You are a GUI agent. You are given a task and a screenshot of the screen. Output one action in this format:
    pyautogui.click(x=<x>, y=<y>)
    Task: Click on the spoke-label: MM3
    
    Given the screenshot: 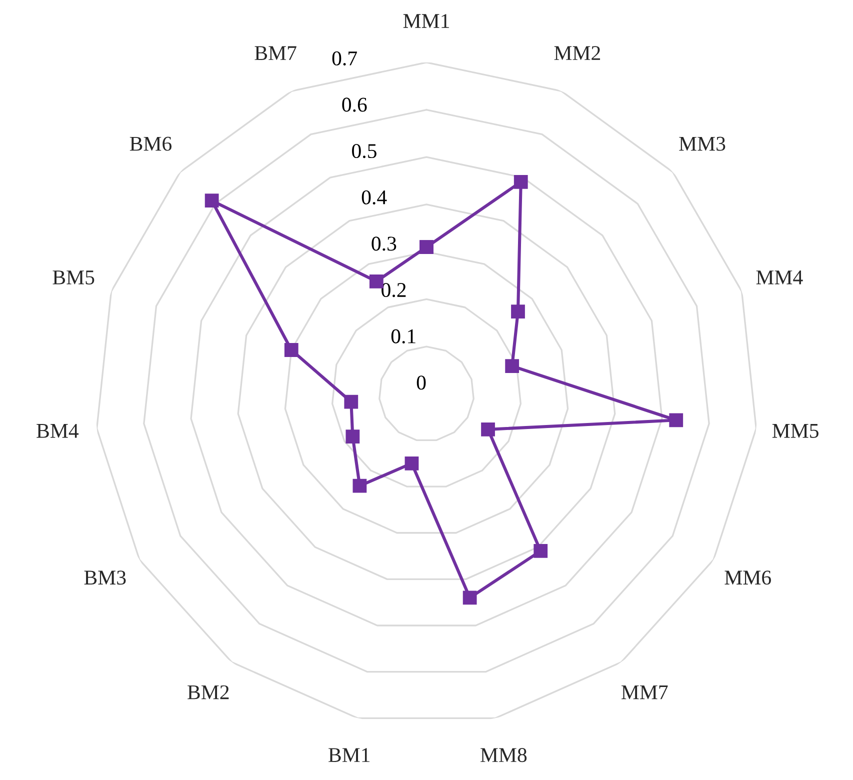 What is the action you would take?
    pyautogui.click(x=702, y=143)
    